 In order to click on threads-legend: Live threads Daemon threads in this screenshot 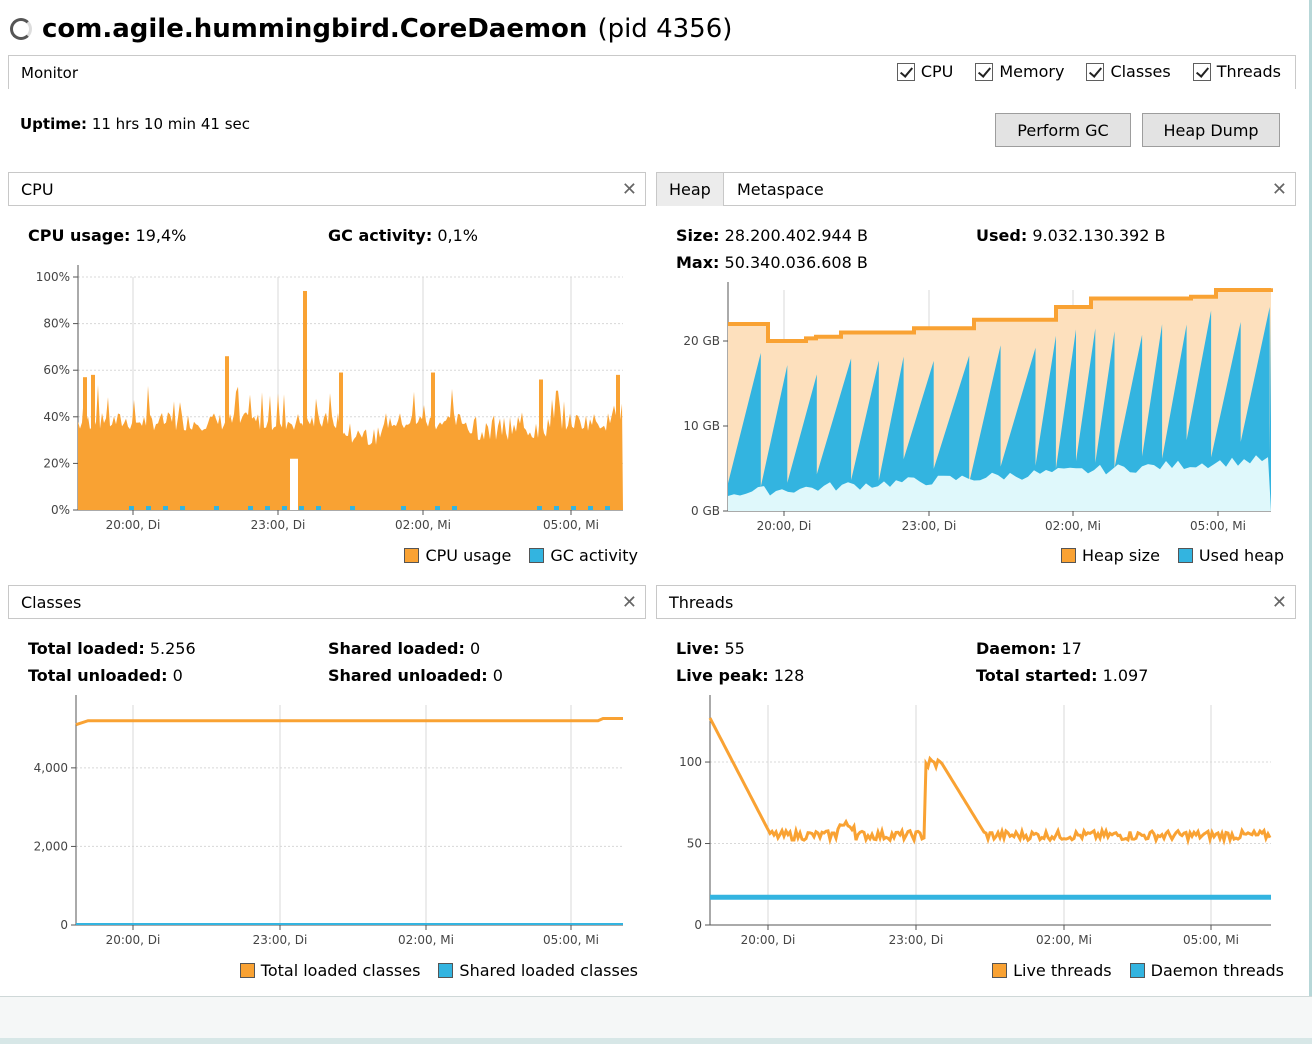, I will do `click(1138, 970)`.